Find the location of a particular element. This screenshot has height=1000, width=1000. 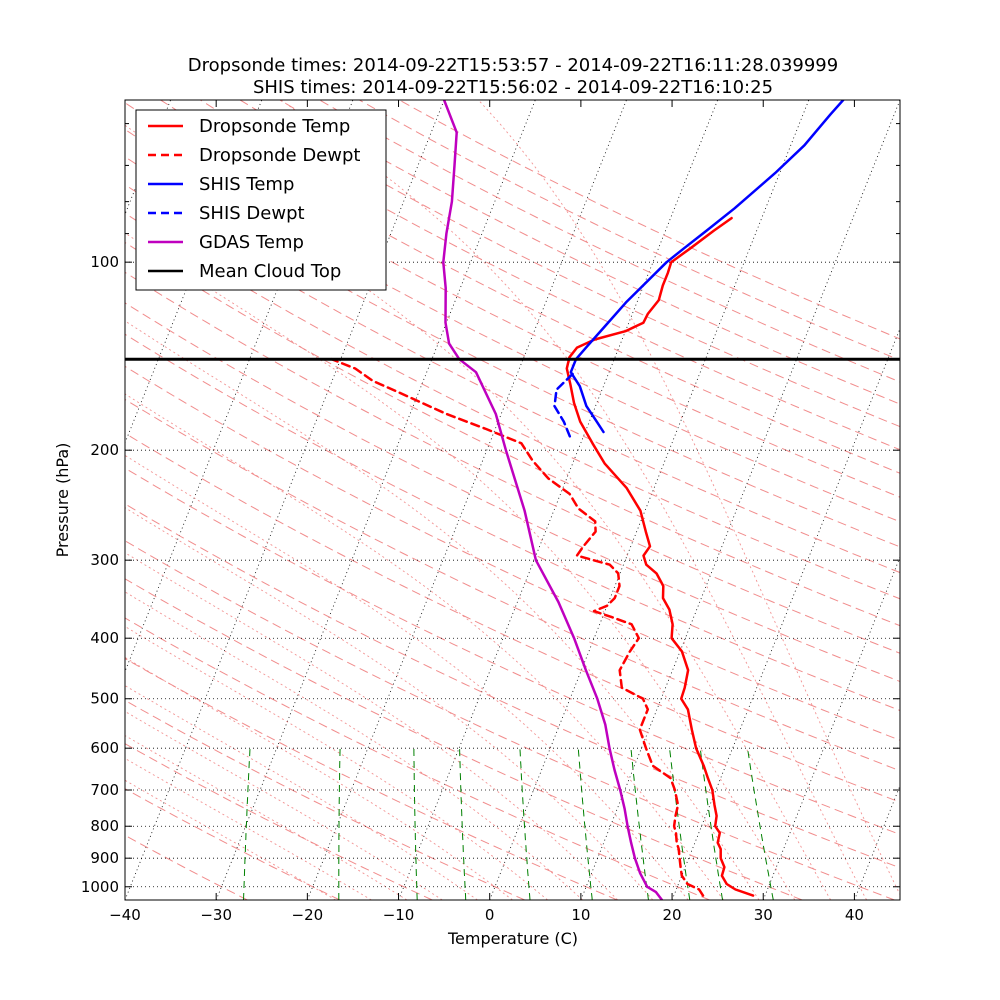

x-tick-label: 40 is located at coordinates (854, 915).